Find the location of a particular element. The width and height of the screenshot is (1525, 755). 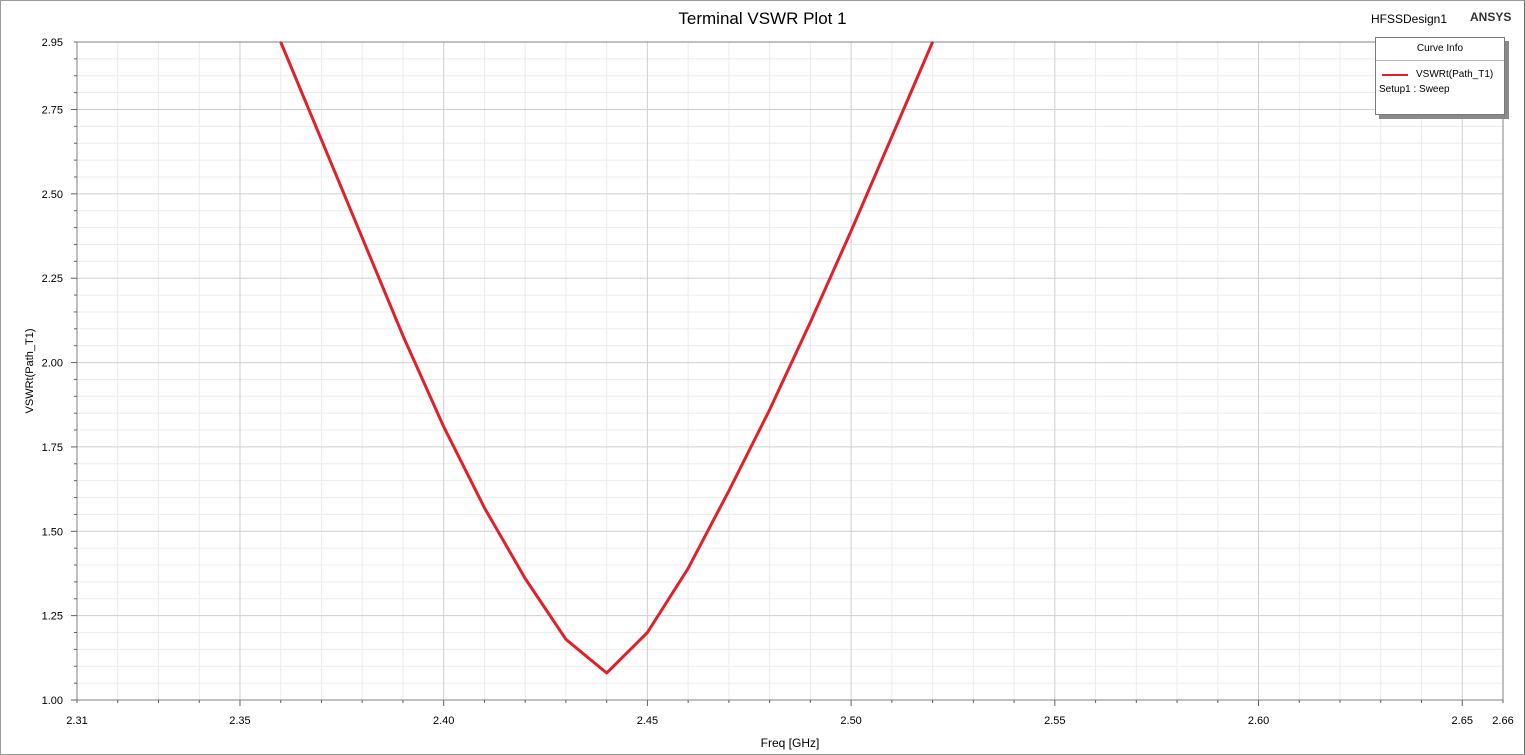

x-tick-label: 2.50 is located at coordinates (850, 721).